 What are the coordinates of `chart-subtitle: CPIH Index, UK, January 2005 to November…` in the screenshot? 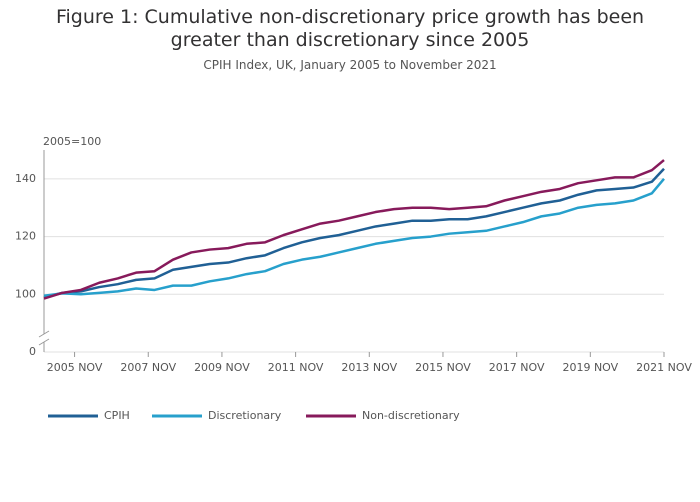 It's located at (350, 65).